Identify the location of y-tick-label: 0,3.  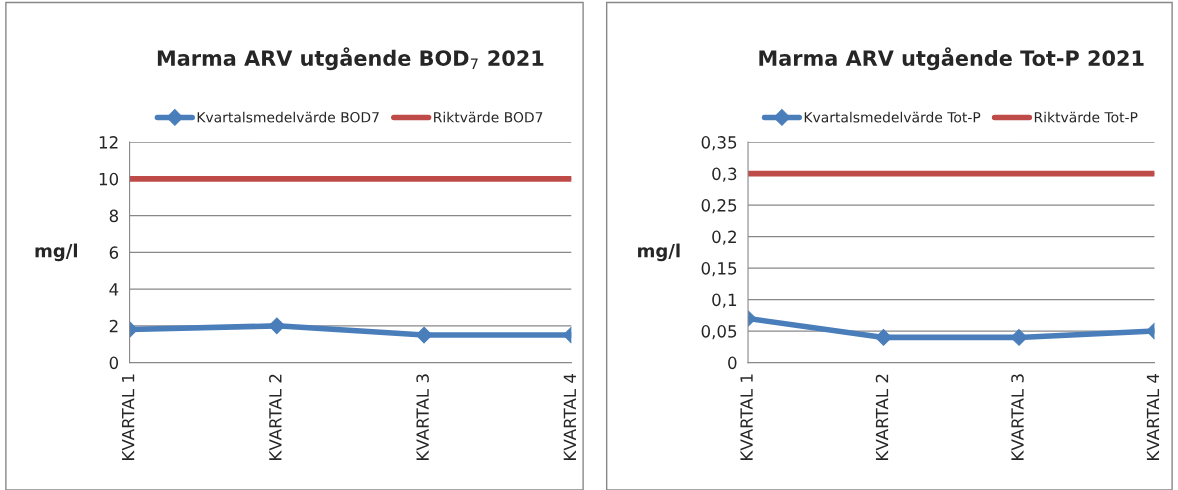
(724, 174).